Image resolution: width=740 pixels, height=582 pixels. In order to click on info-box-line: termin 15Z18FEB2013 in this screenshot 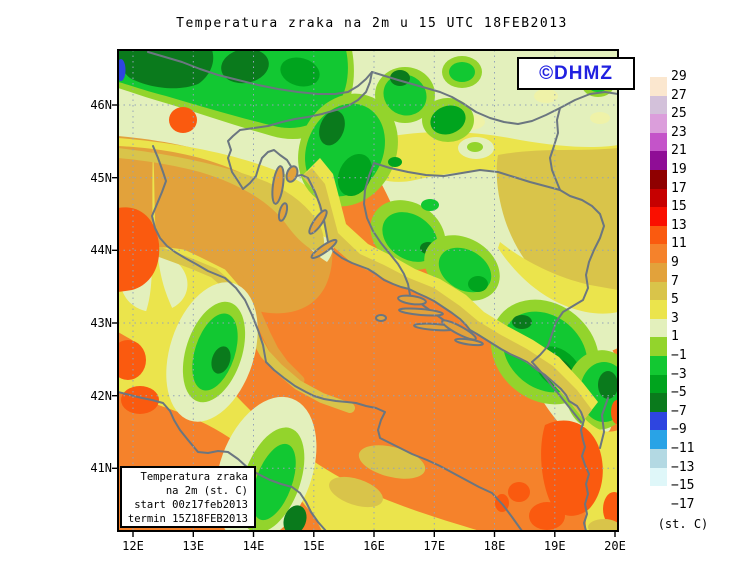, I will do `click(187, 519)`.